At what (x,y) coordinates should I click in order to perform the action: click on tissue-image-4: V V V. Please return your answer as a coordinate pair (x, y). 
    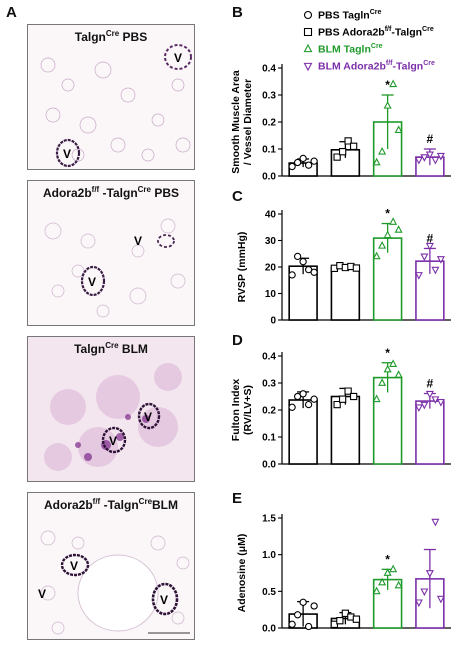
    Looking at the image, I should click on (114, 582).